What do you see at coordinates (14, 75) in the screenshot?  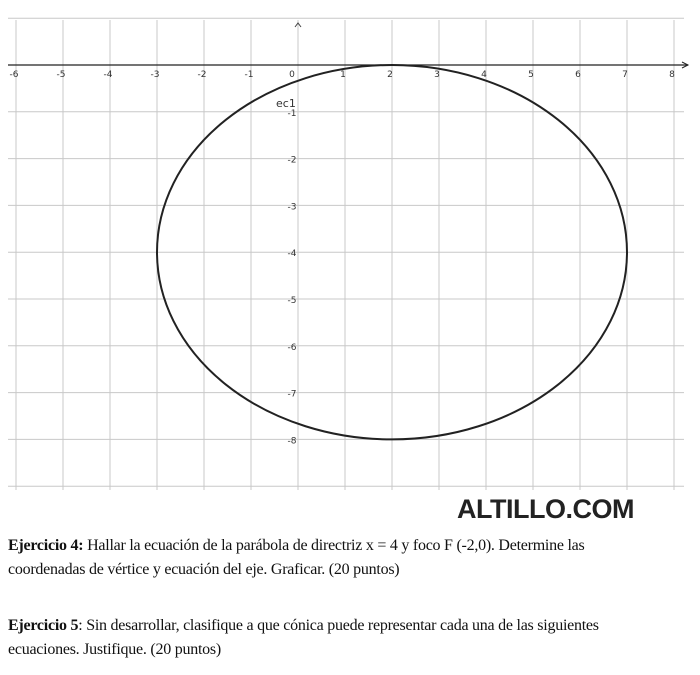 I see `x-tick-label: -6` at bounding box center [14, 75].